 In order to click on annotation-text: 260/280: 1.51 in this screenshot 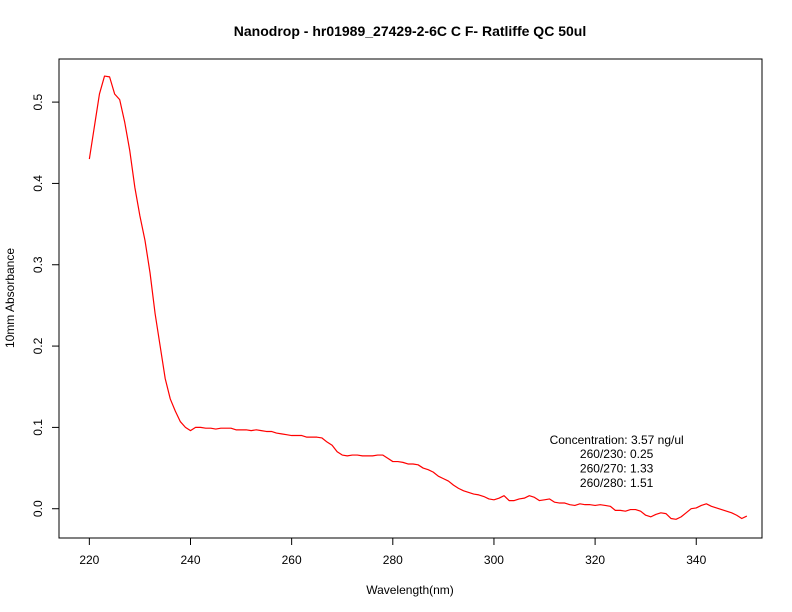, I will do `click(617, 483)`.